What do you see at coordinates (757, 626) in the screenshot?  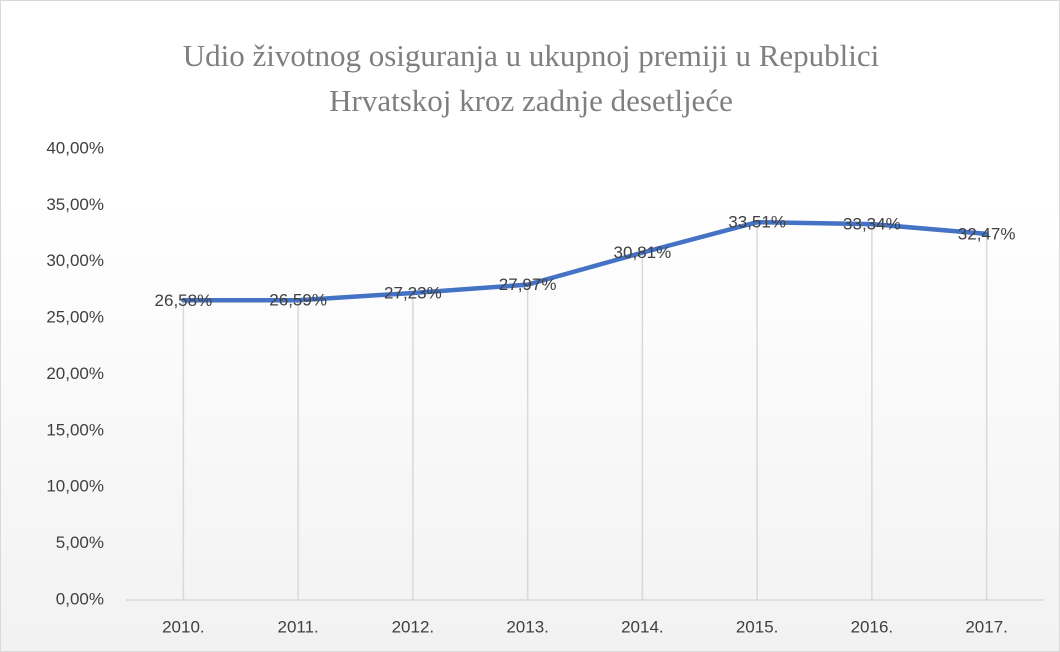 I see `x-tick-label: 2015.` at bounding box center [757, 626].